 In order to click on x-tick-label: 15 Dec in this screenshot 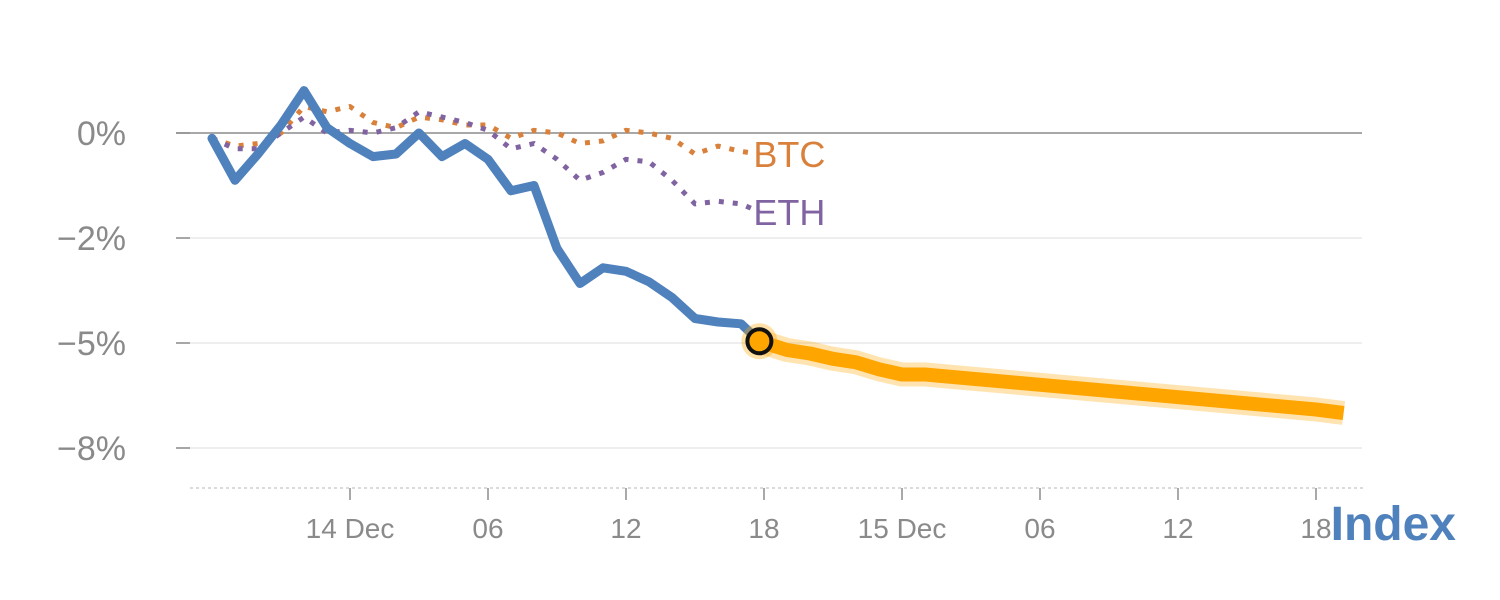, I will do `click(902, 528)`.